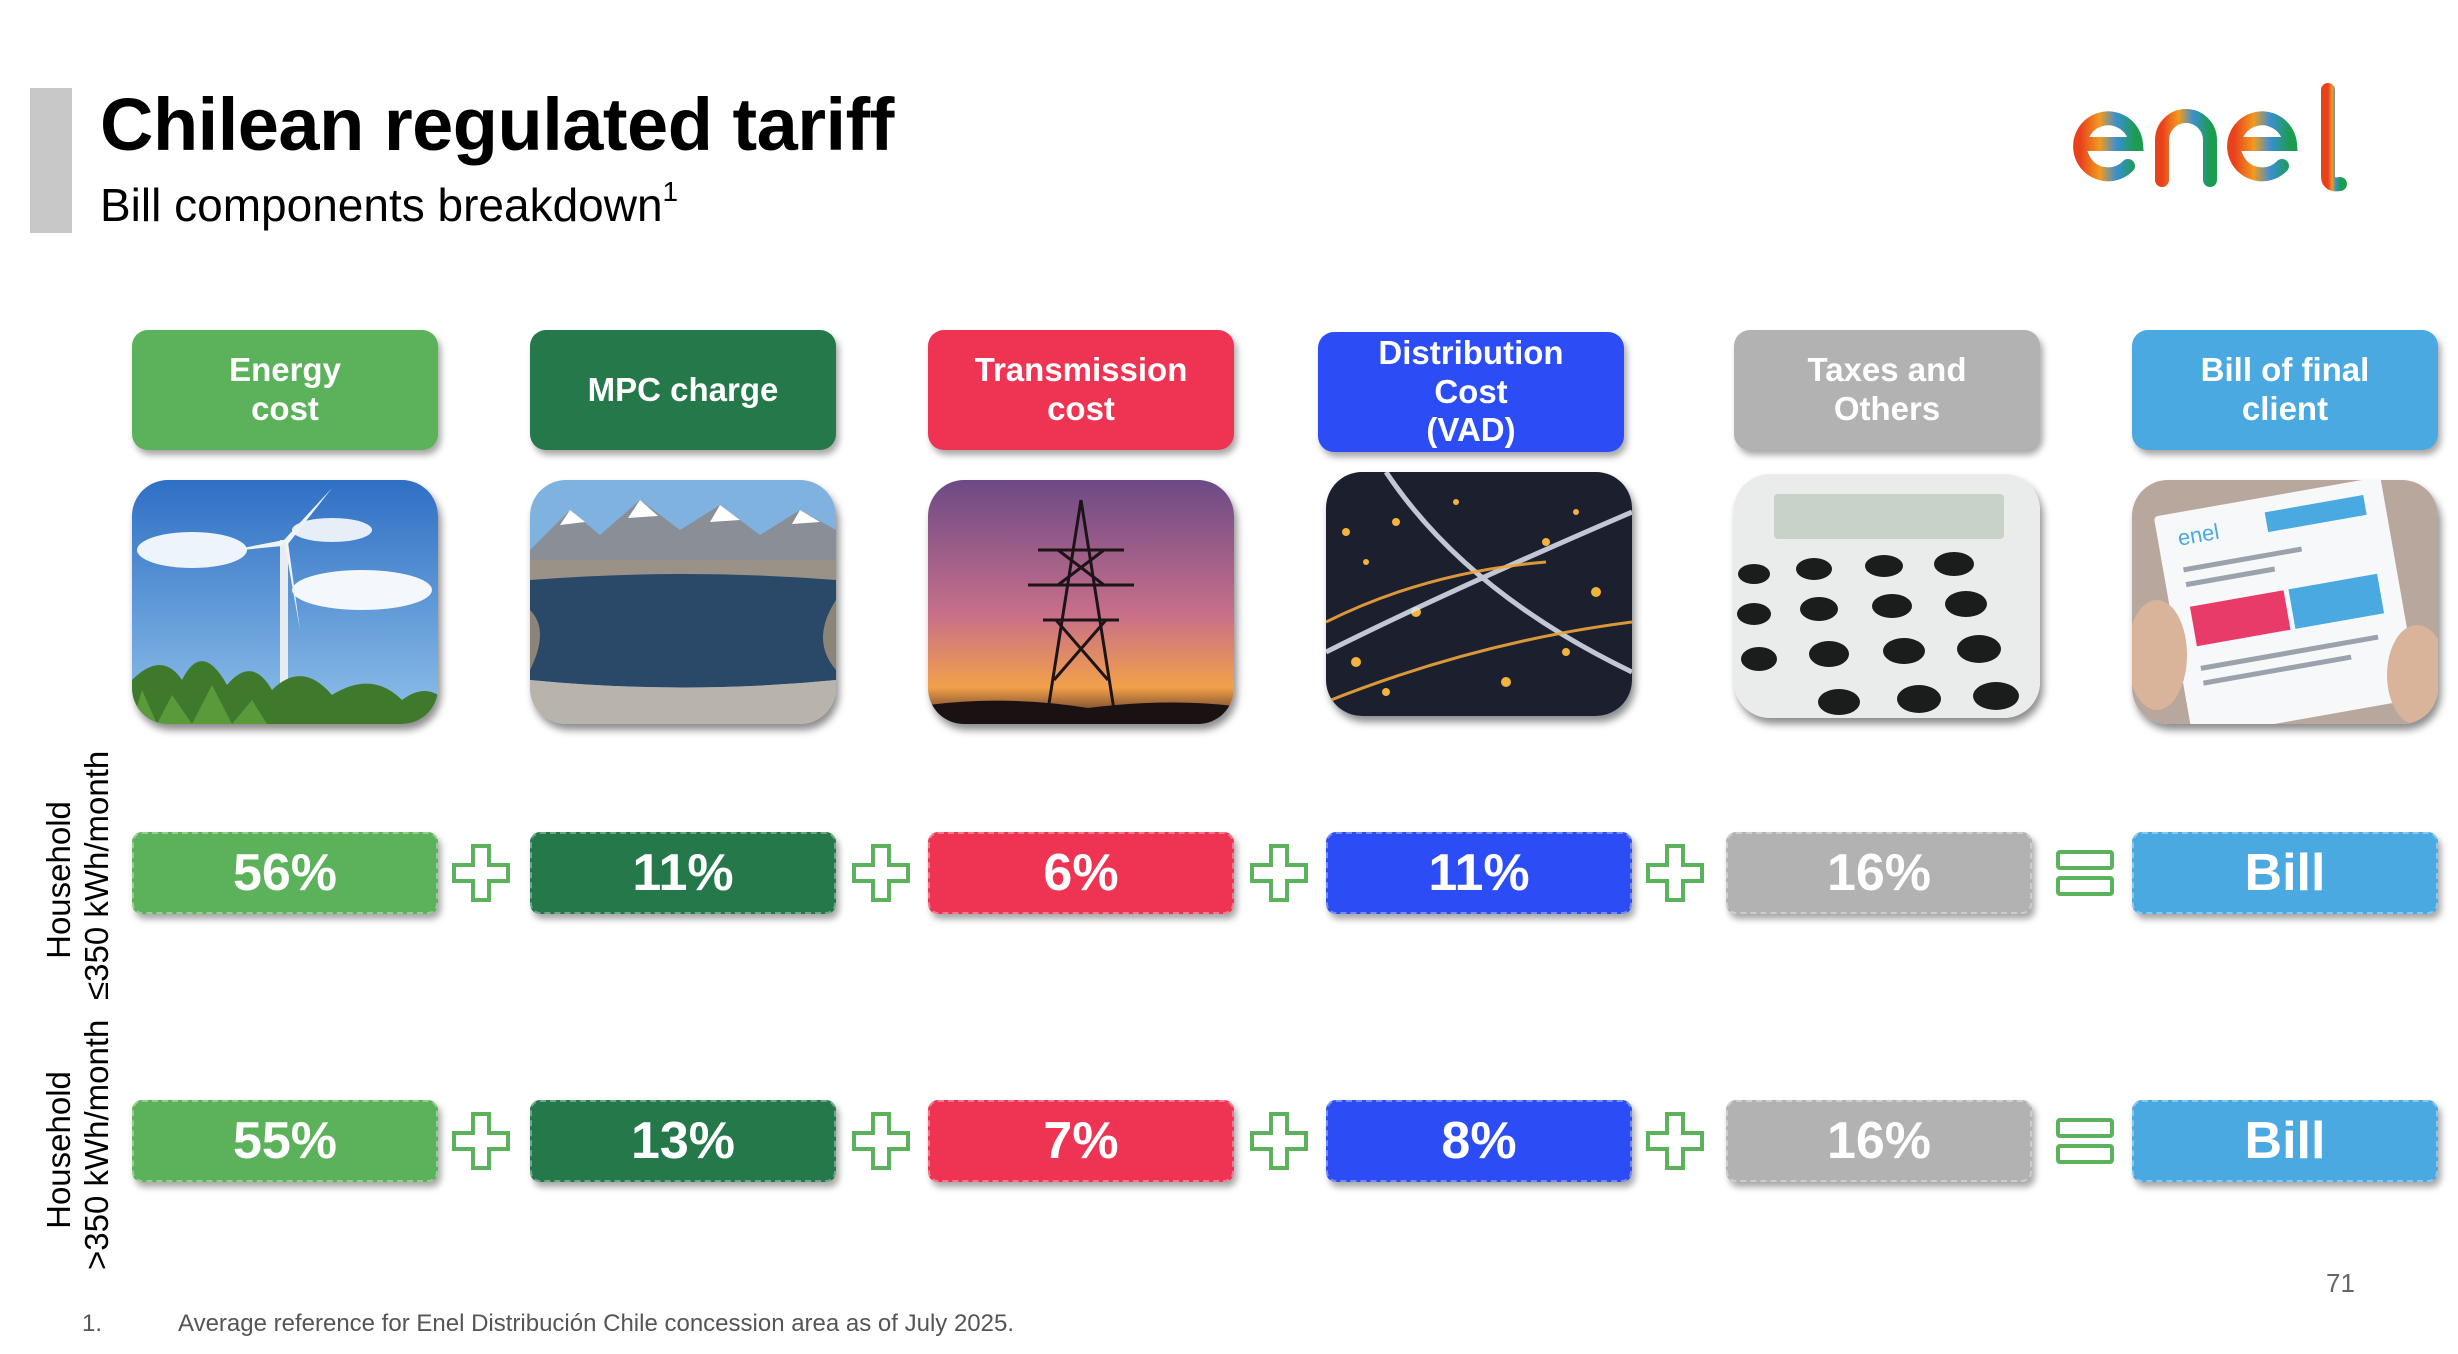  Describe the element at coordinates (683, 390) in the screenshot. I see `header-mpc-charge: MPC charge` at that location.